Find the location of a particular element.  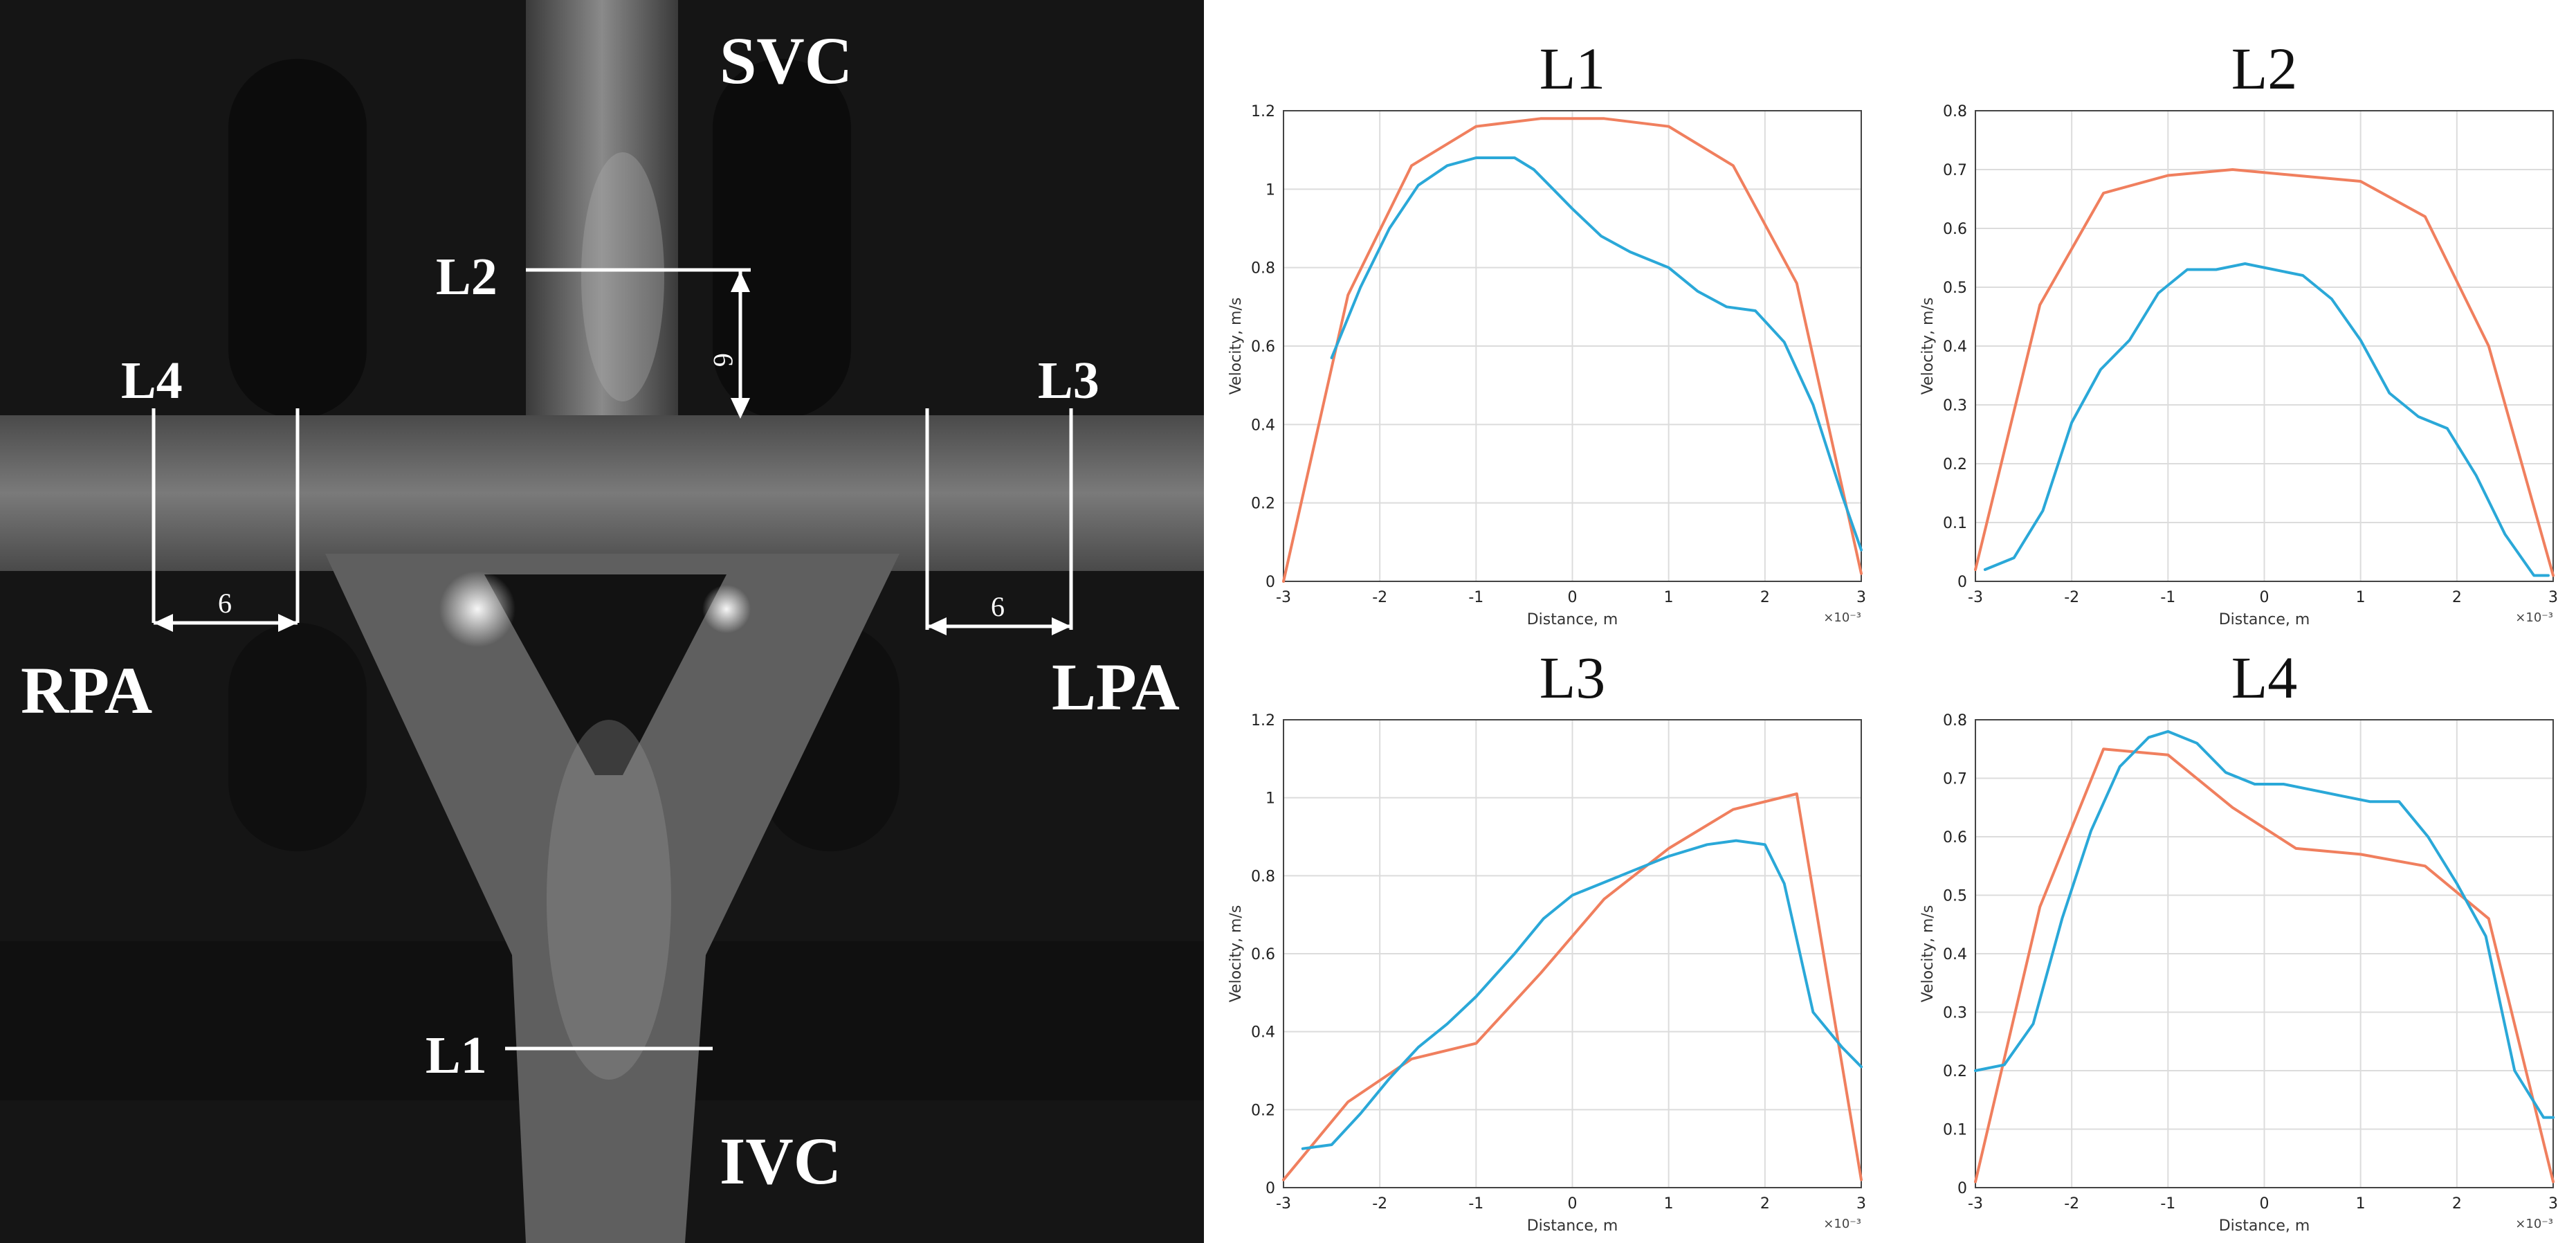

l3-dimension-label: 6 is located at coordinates (998, 606).